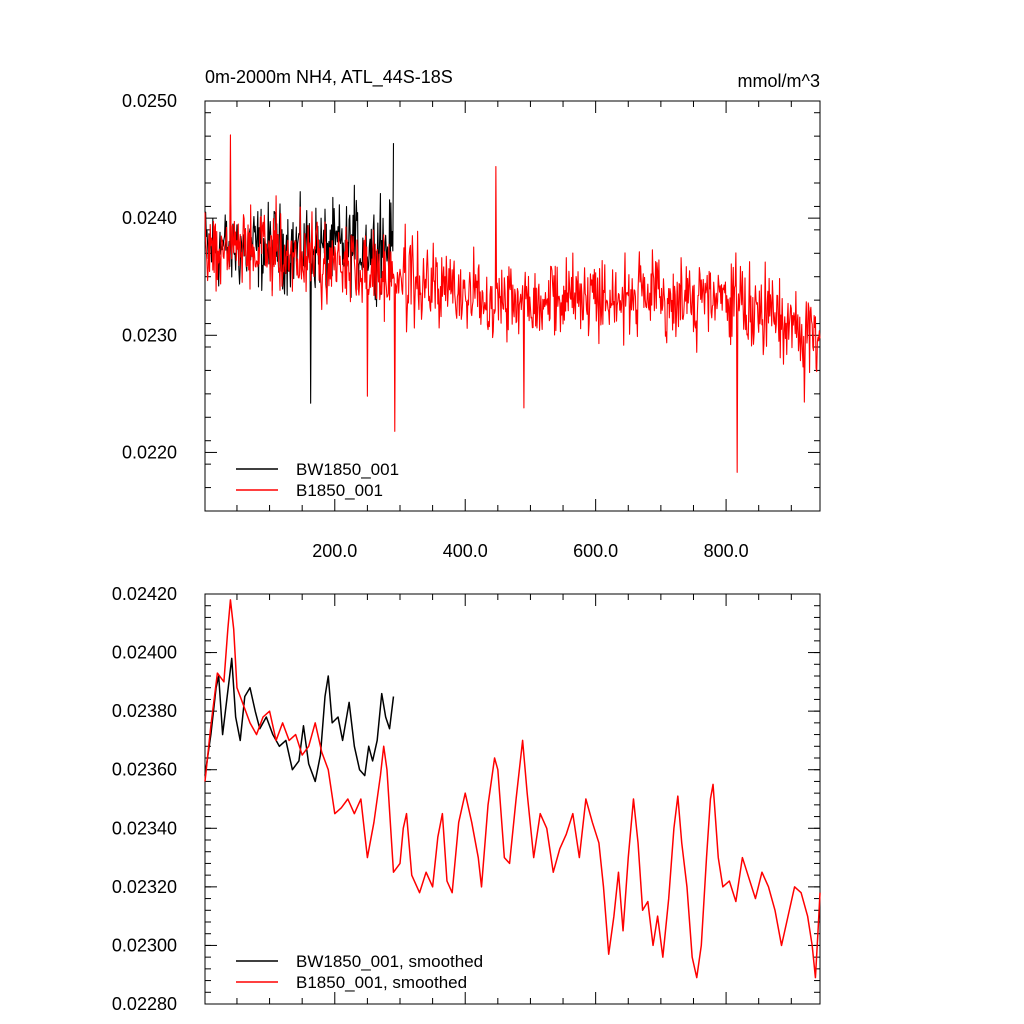  I want to click on legend-label-bw1850-smoothed: BW1850_001, smoothed, so click(389, 961).